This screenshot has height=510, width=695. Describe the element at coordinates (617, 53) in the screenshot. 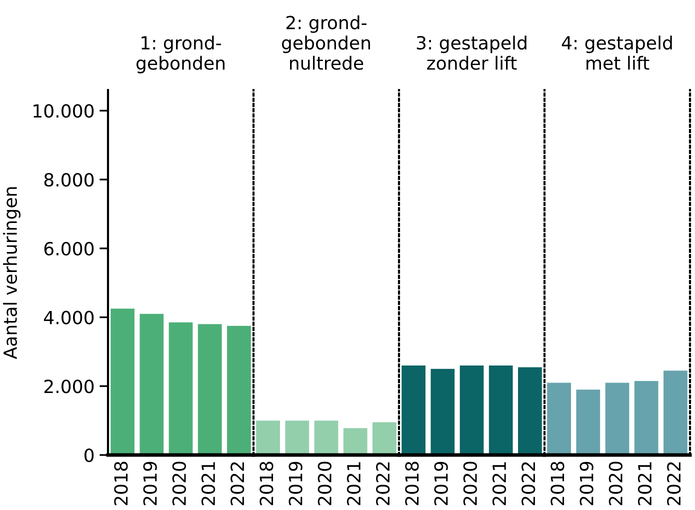

I see `chart-title: 4: gestapeld met lift` at that location.